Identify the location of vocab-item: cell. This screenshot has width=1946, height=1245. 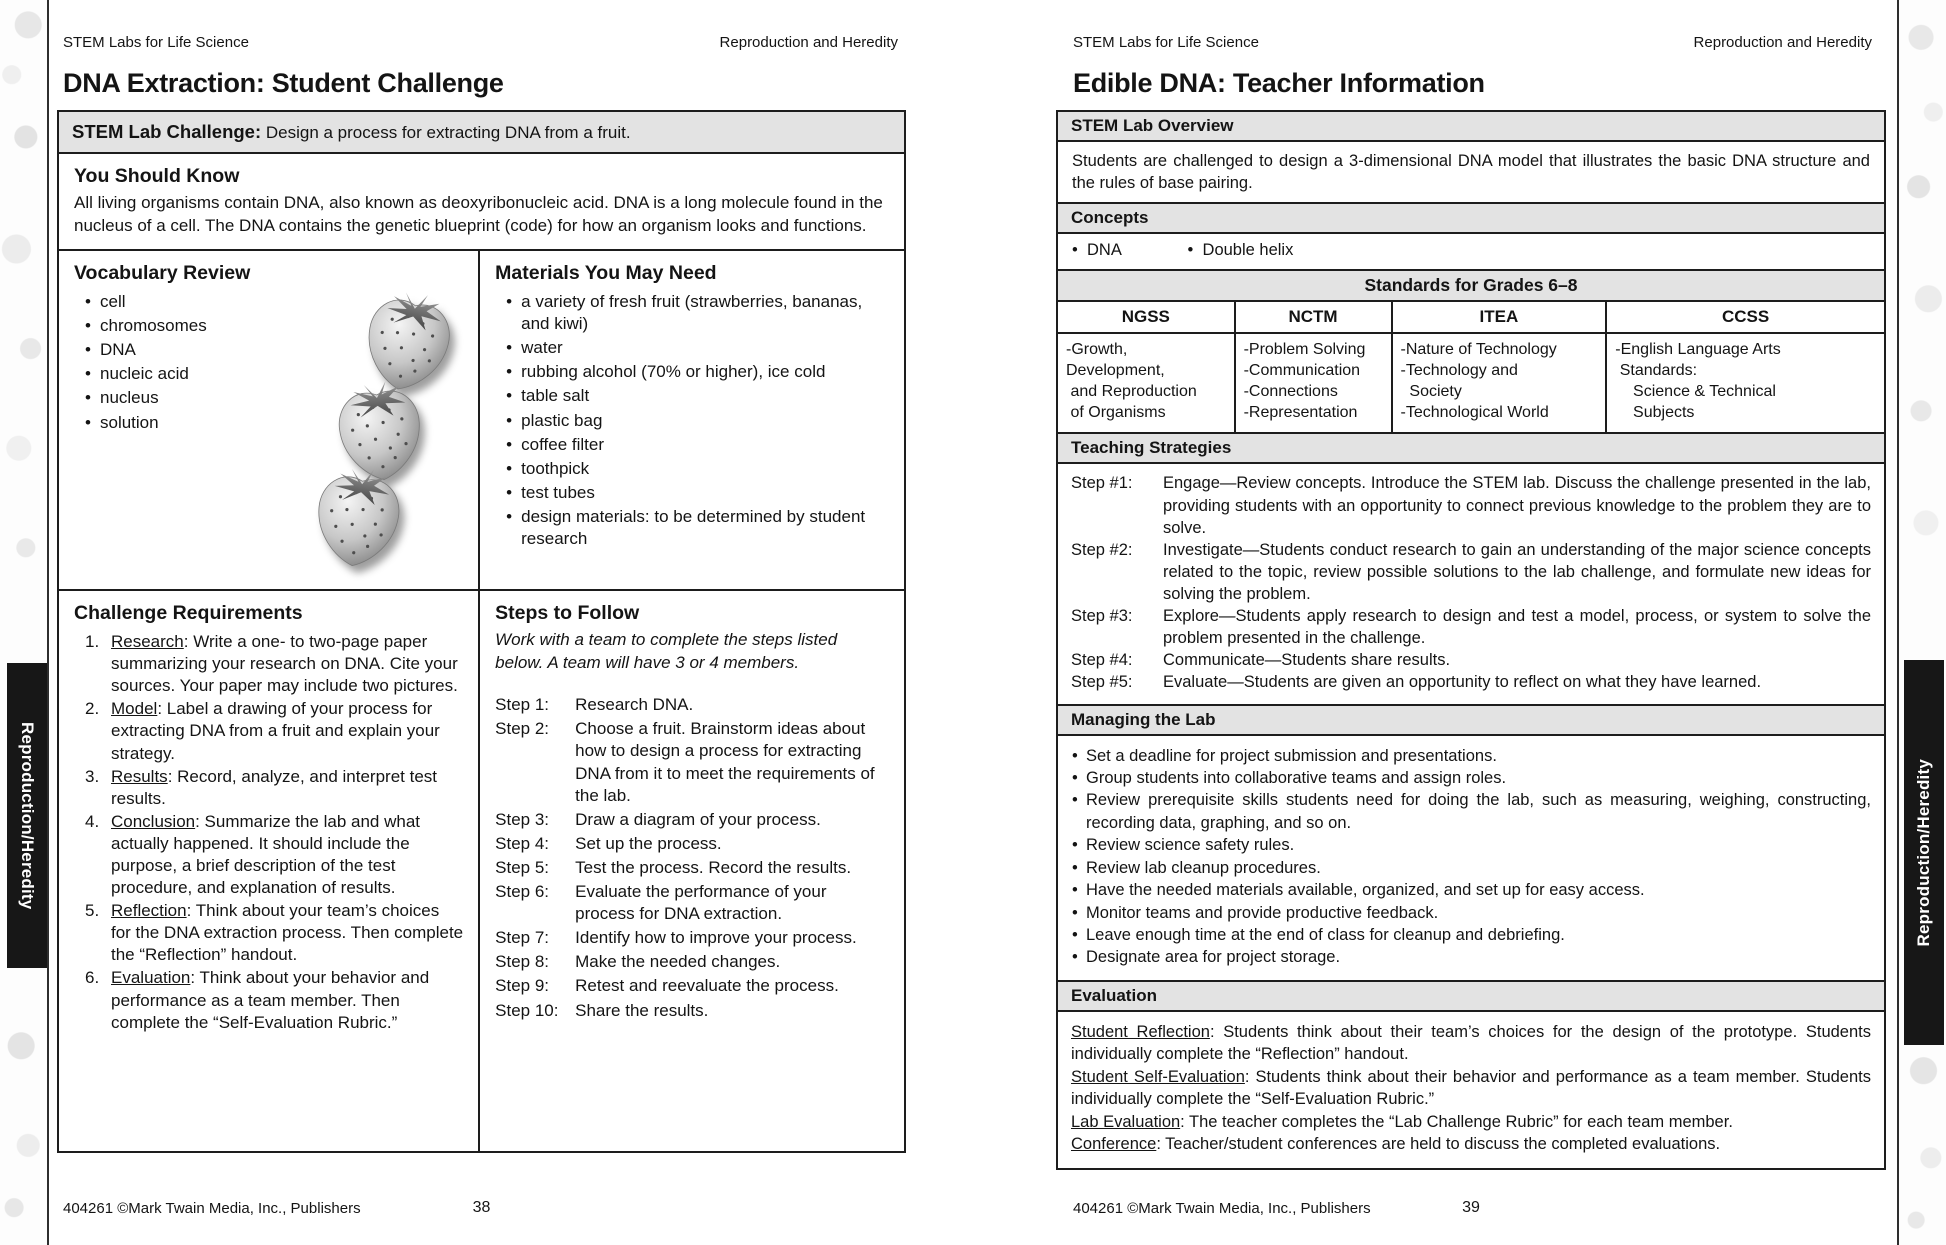
(269, 302).